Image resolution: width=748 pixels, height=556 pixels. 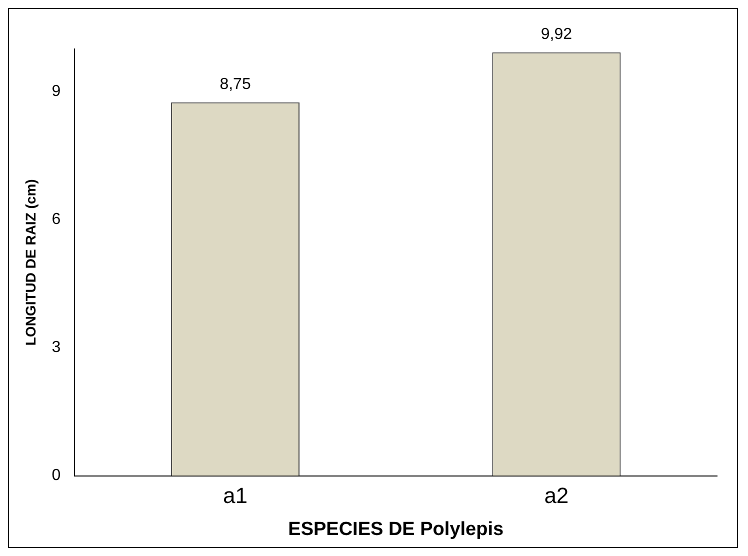 What do you see at coordinates (396, 529) in the screenshot?
I see `x-axis-title: ESPECIES DE Polylepis` at bounding box center [396, 529].